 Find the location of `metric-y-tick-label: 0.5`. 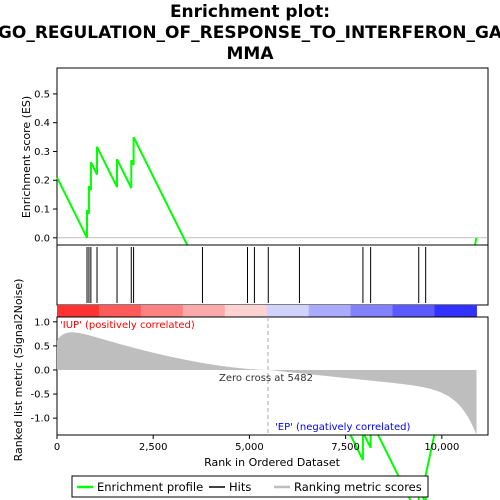

metric-y-tick-label: 0.5 is located at coordinates (42, 346).